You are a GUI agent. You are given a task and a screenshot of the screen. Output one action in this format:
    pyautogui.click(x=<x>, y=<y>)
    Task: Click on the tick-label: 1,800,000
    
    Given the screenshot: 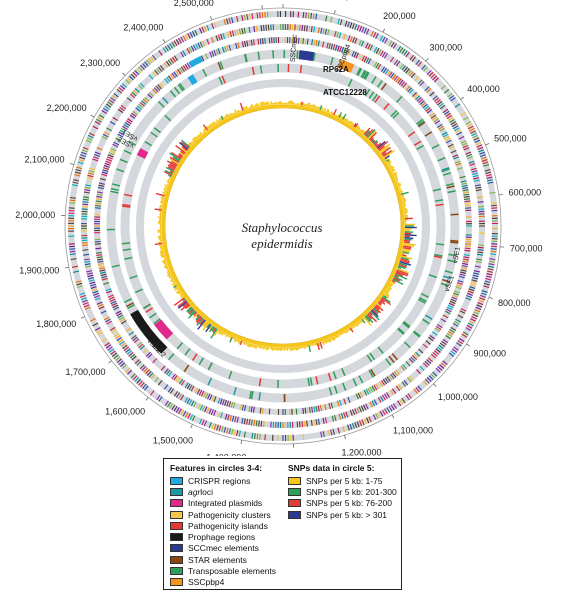 What is the action you would take?
    pyautogui.click(x=56, y=324)
    